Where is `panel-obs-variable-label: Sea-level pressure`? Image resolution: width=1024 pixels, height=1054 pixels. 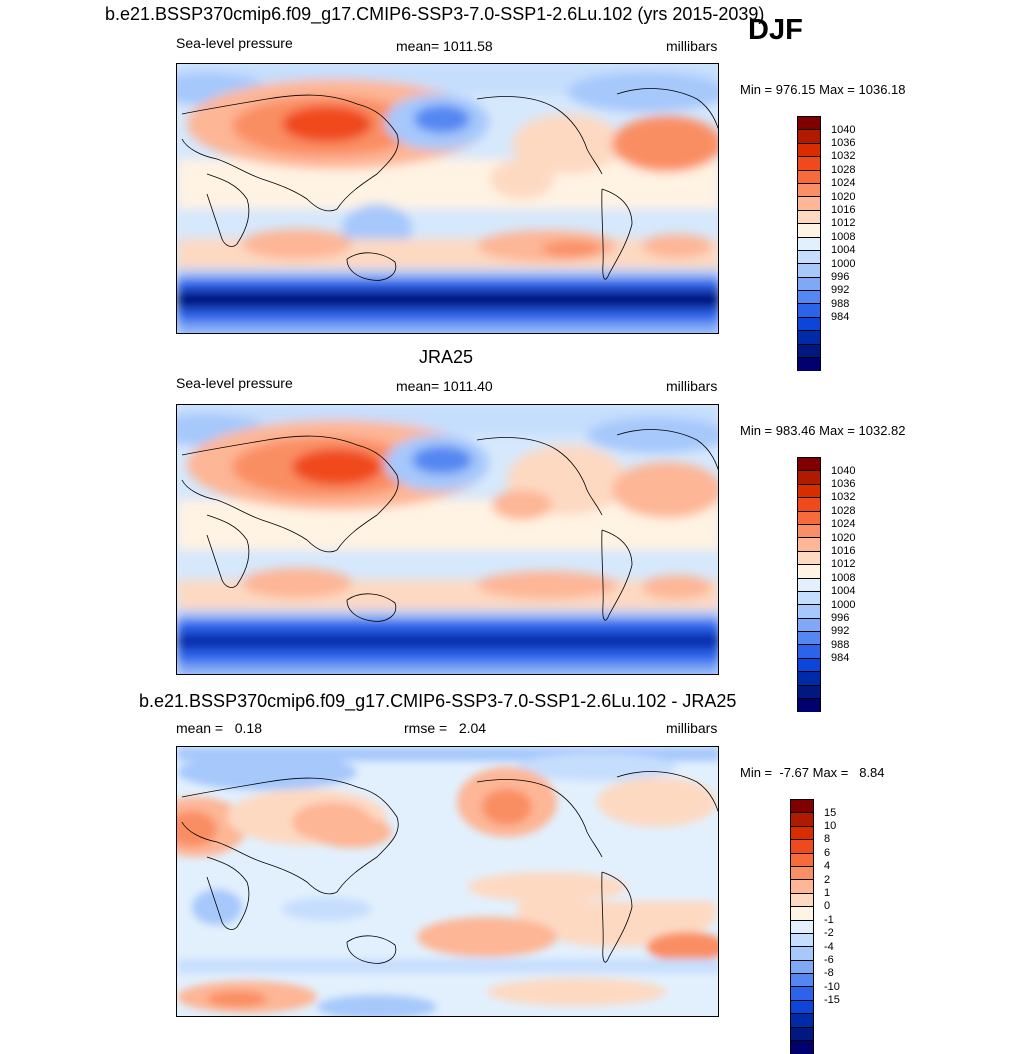 panel-obs-variable-label: Sea-level pressure is located at coordinates (234, 383).